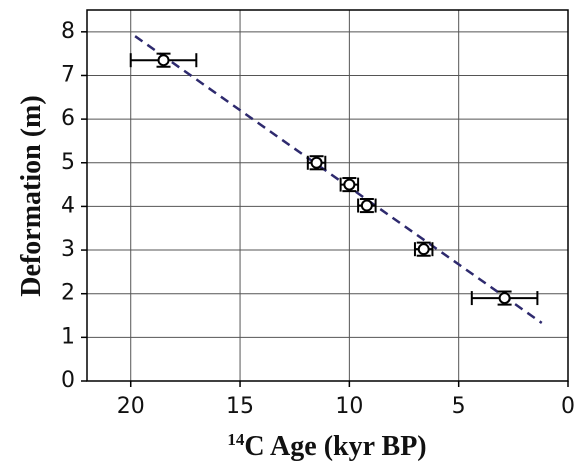 Image resolution: width=577 pixels, height=468 pixels. What do you see at coordinates (68, 249) in the screenshot?
I see `y-tick-label: 3` at bounding box center [68, 249].